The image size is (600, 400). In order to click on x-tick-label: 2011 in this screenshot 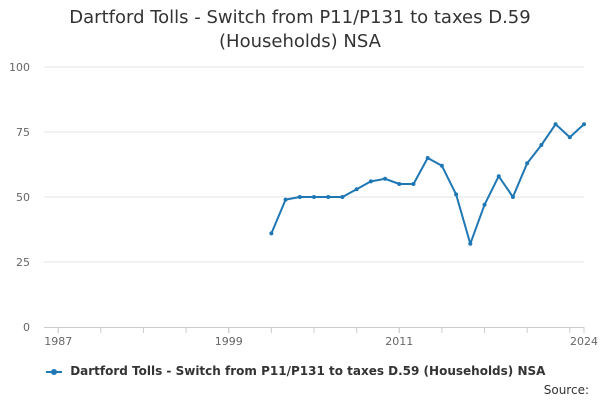, I will do `click(399, 341)`.